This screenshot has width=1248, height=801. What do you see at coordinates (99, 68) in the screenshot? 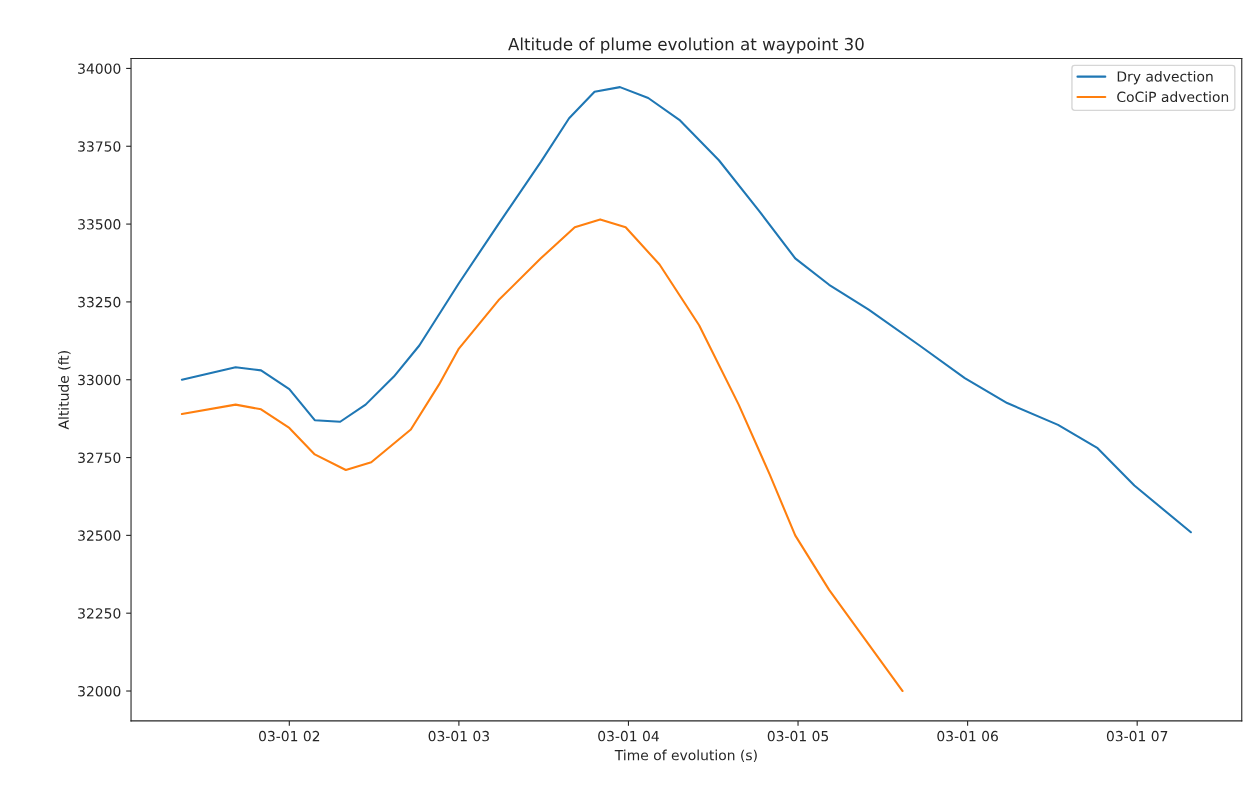
I see `y-tick-label: 34000` at bounding box center [99, 68].